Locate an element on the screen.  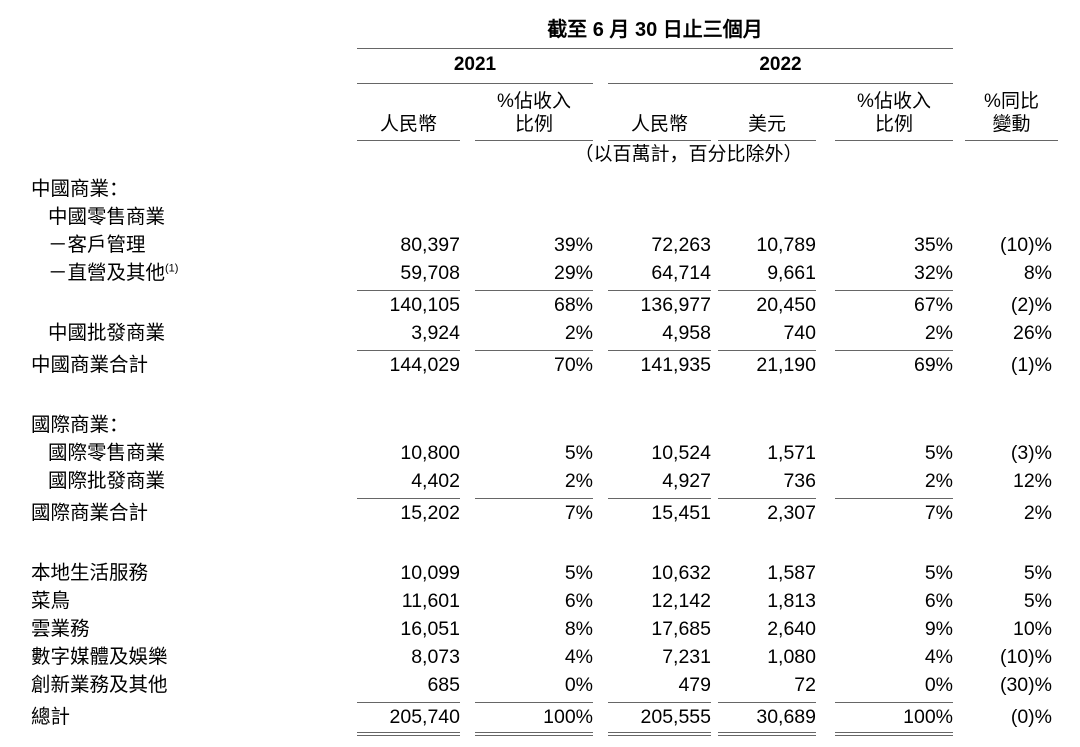
table-row: 中國商業合計 144,029 70% 141,935 21,190 69% (1)% is located at coordinates (540, 365).